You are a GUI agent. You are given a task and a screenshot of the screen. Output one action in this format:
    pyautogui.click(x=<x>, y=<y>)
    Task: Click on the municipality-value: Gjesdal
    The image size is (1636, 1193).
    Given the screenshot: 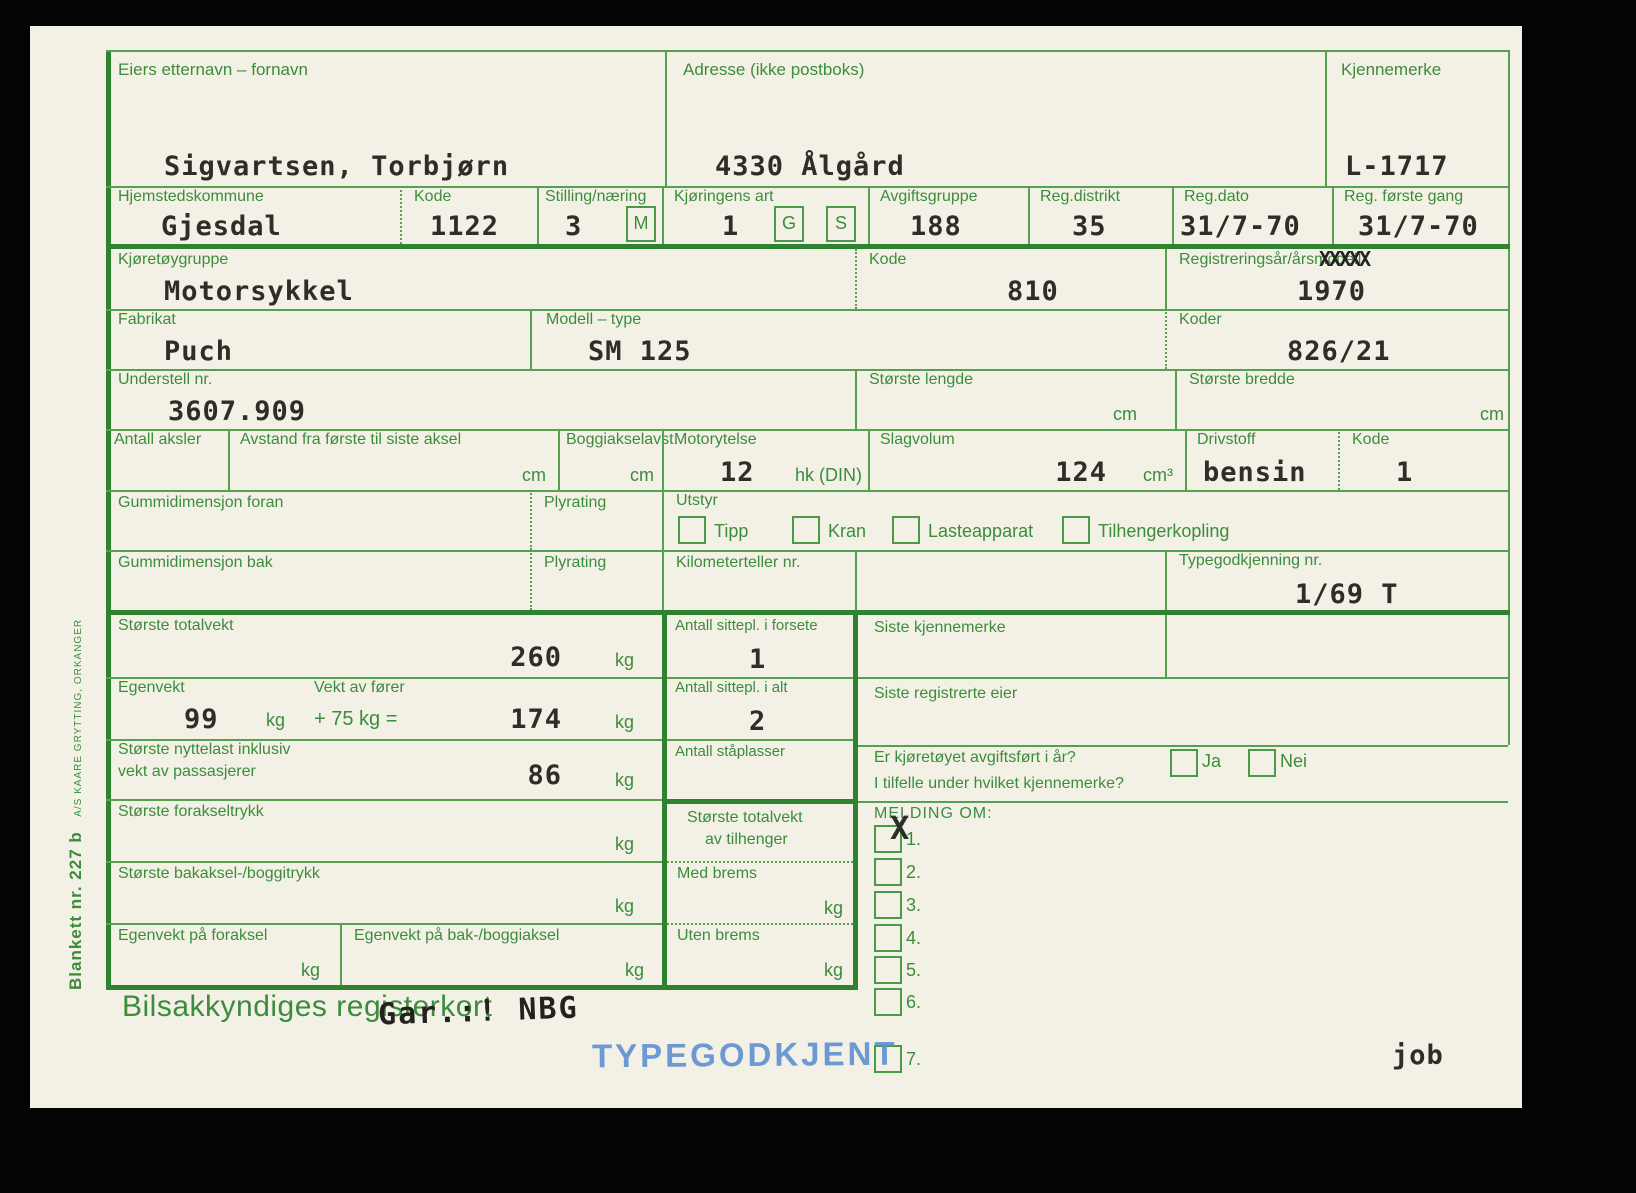 What is the action you would take?
    pyautogui.click(x=221, y=226)
    